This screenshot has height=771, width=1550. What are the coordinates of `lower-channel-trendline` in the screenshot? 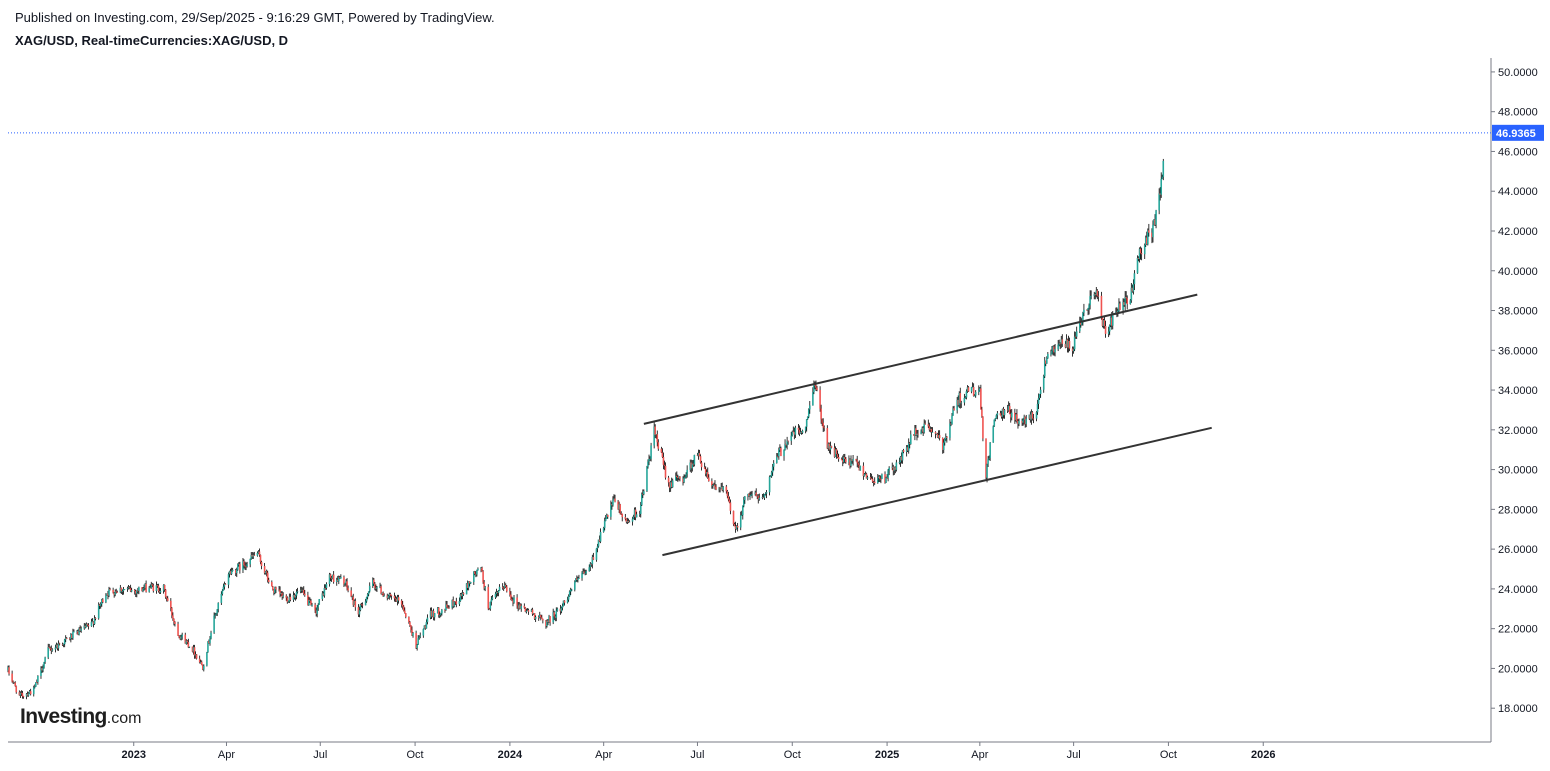 It's located at (937, 491).